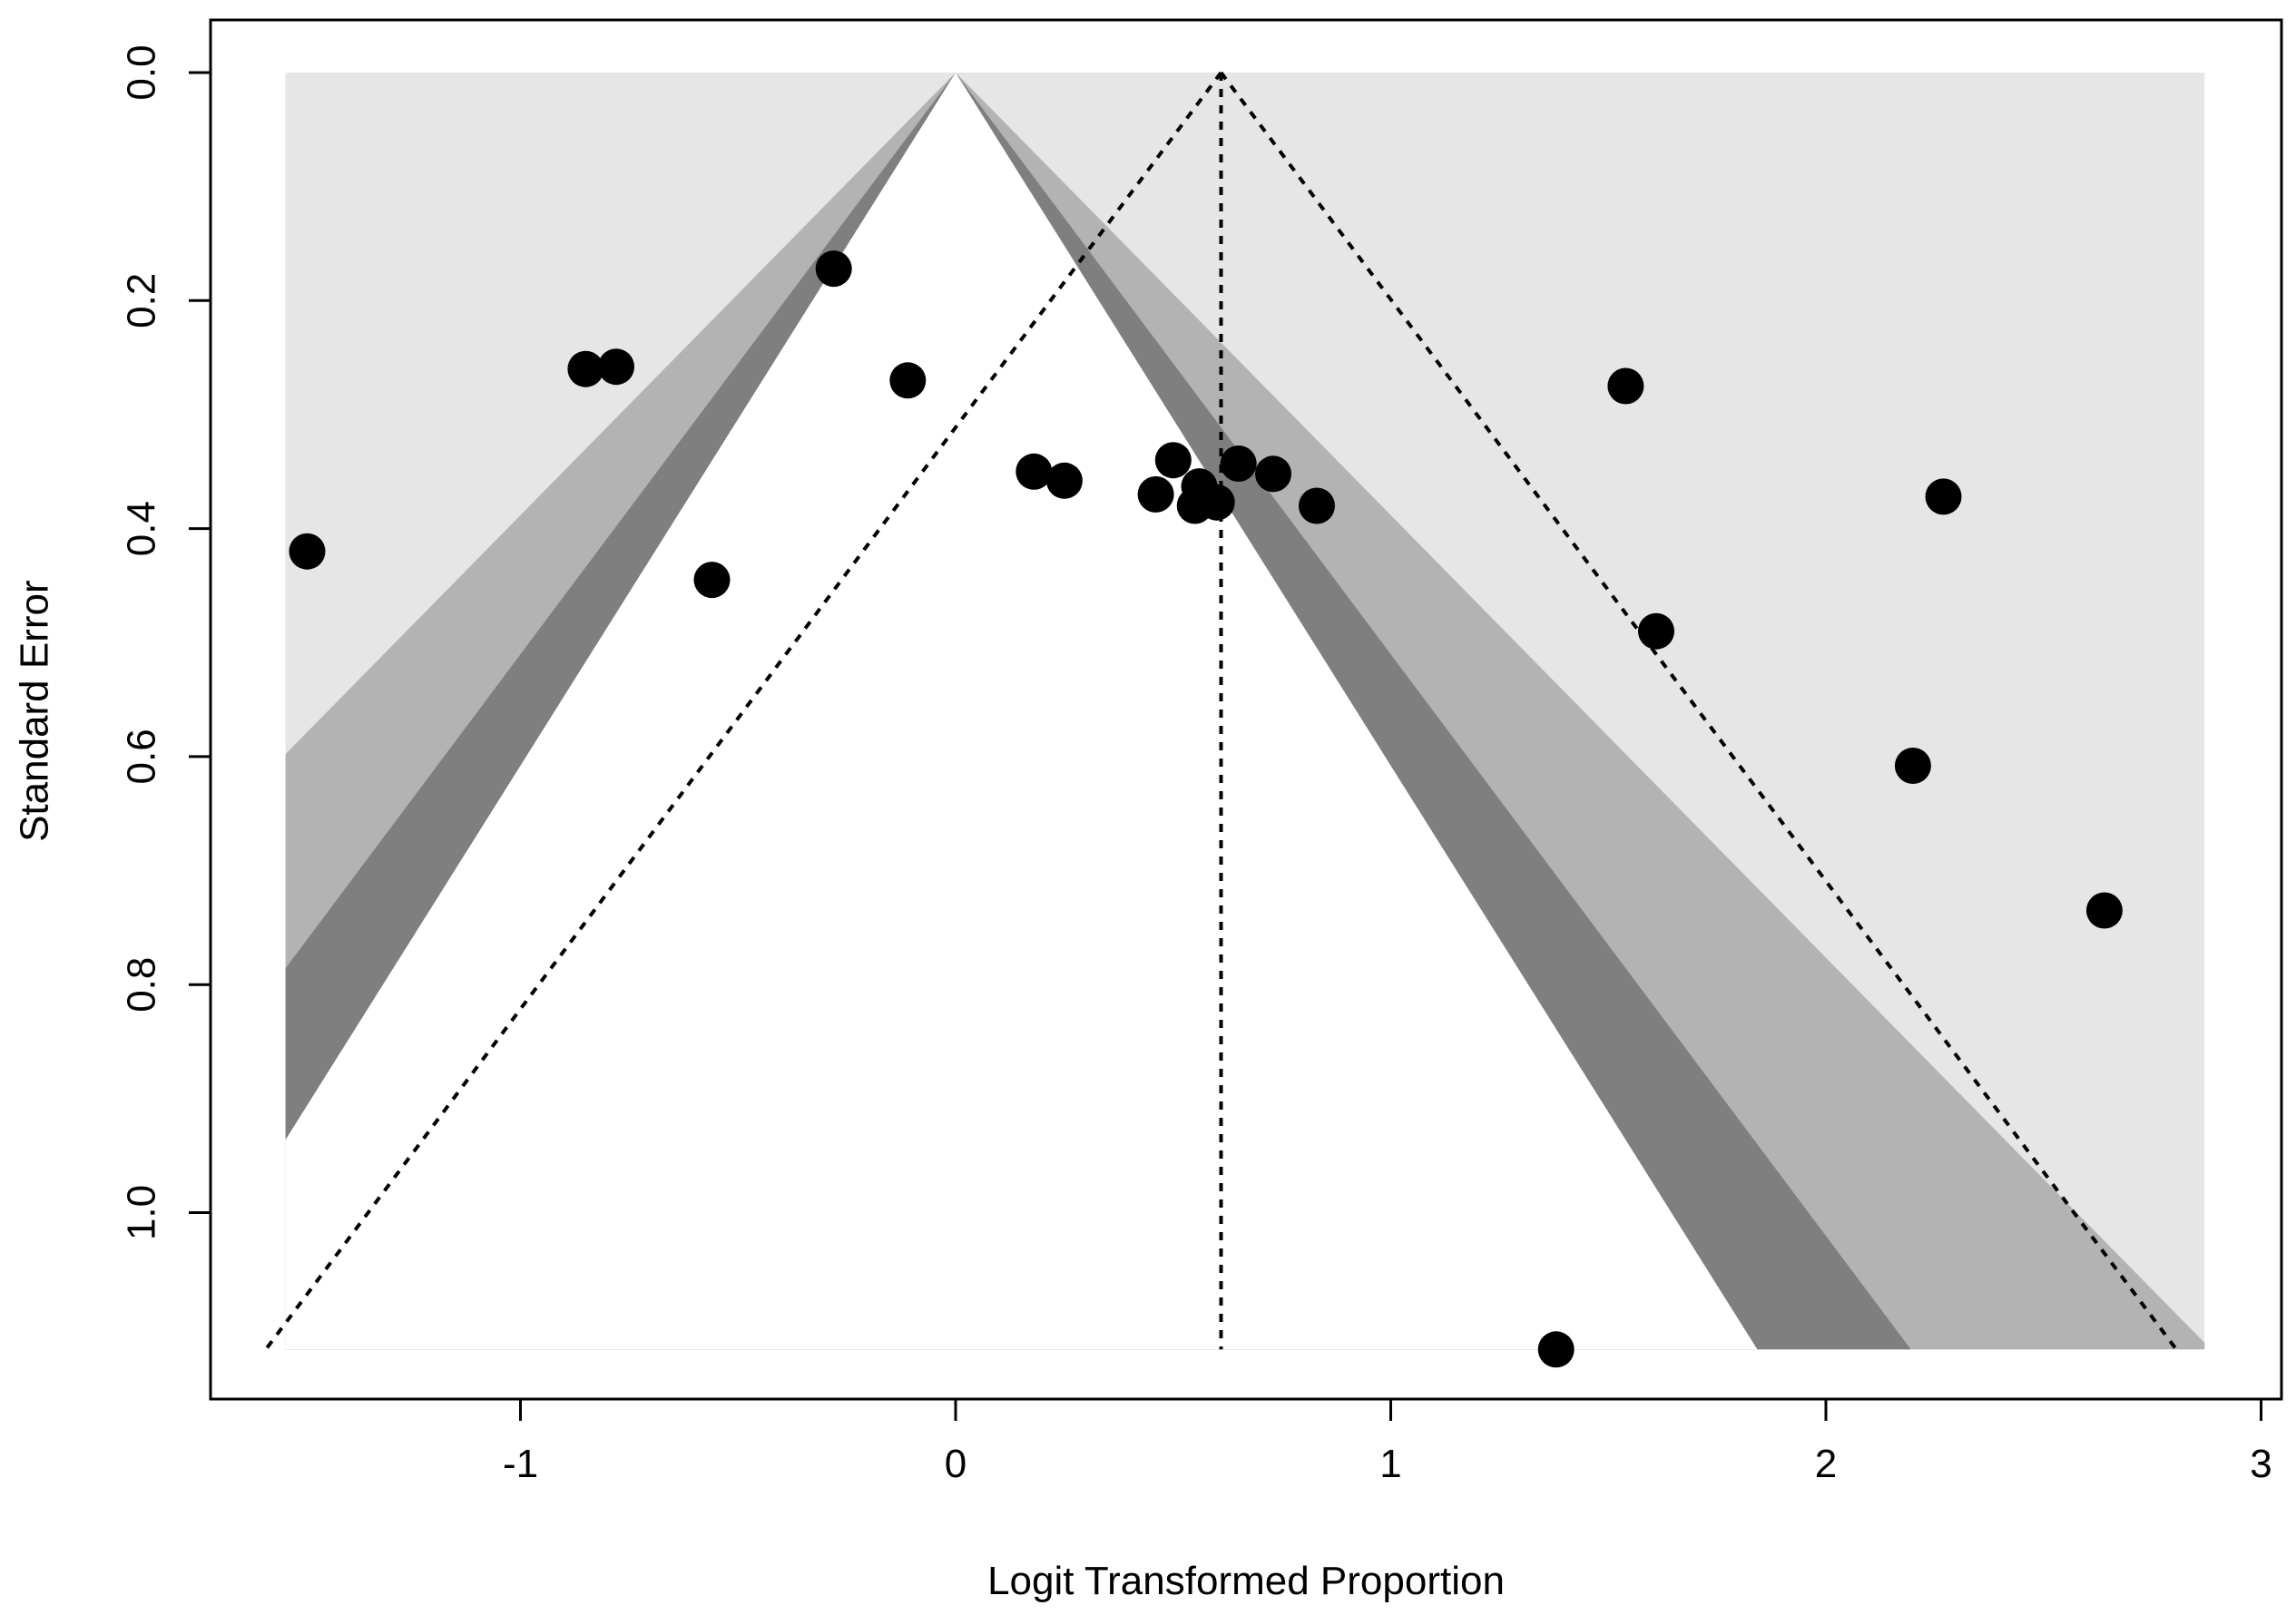  Describe the element at coordinates (142, 757) in the screenshot. I see `y-tick-label: 0.6` at that location.